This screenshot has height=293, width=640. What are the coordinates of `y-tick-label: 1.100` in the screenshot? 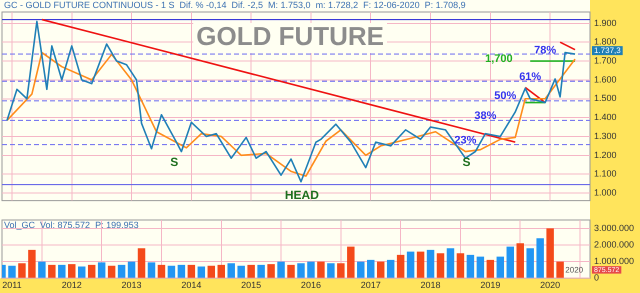 It's located at (605, 173).